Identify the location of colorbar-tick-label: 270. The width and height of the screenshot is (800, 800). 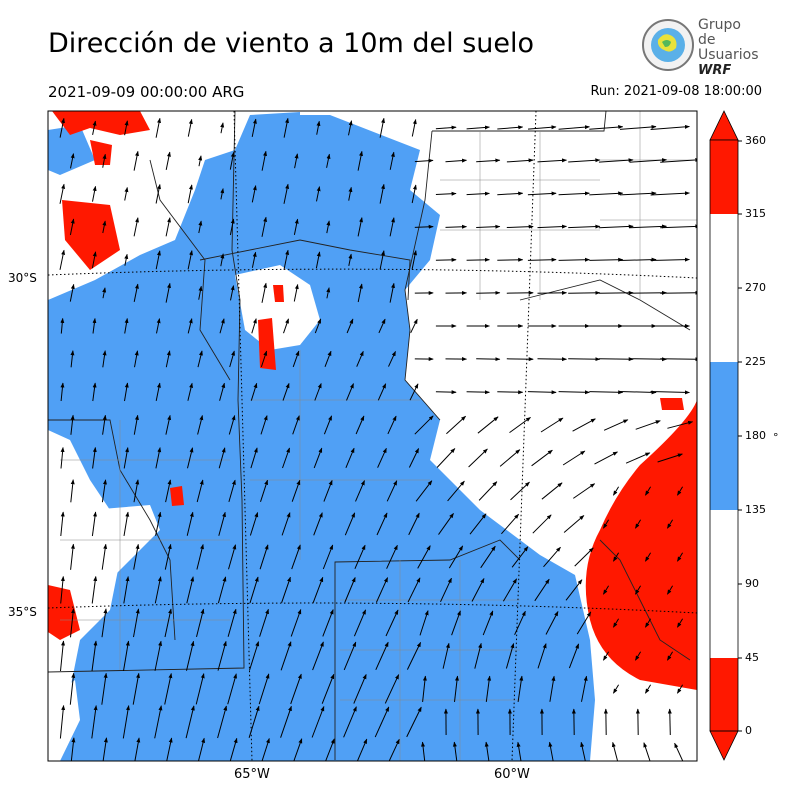
(755, 287).